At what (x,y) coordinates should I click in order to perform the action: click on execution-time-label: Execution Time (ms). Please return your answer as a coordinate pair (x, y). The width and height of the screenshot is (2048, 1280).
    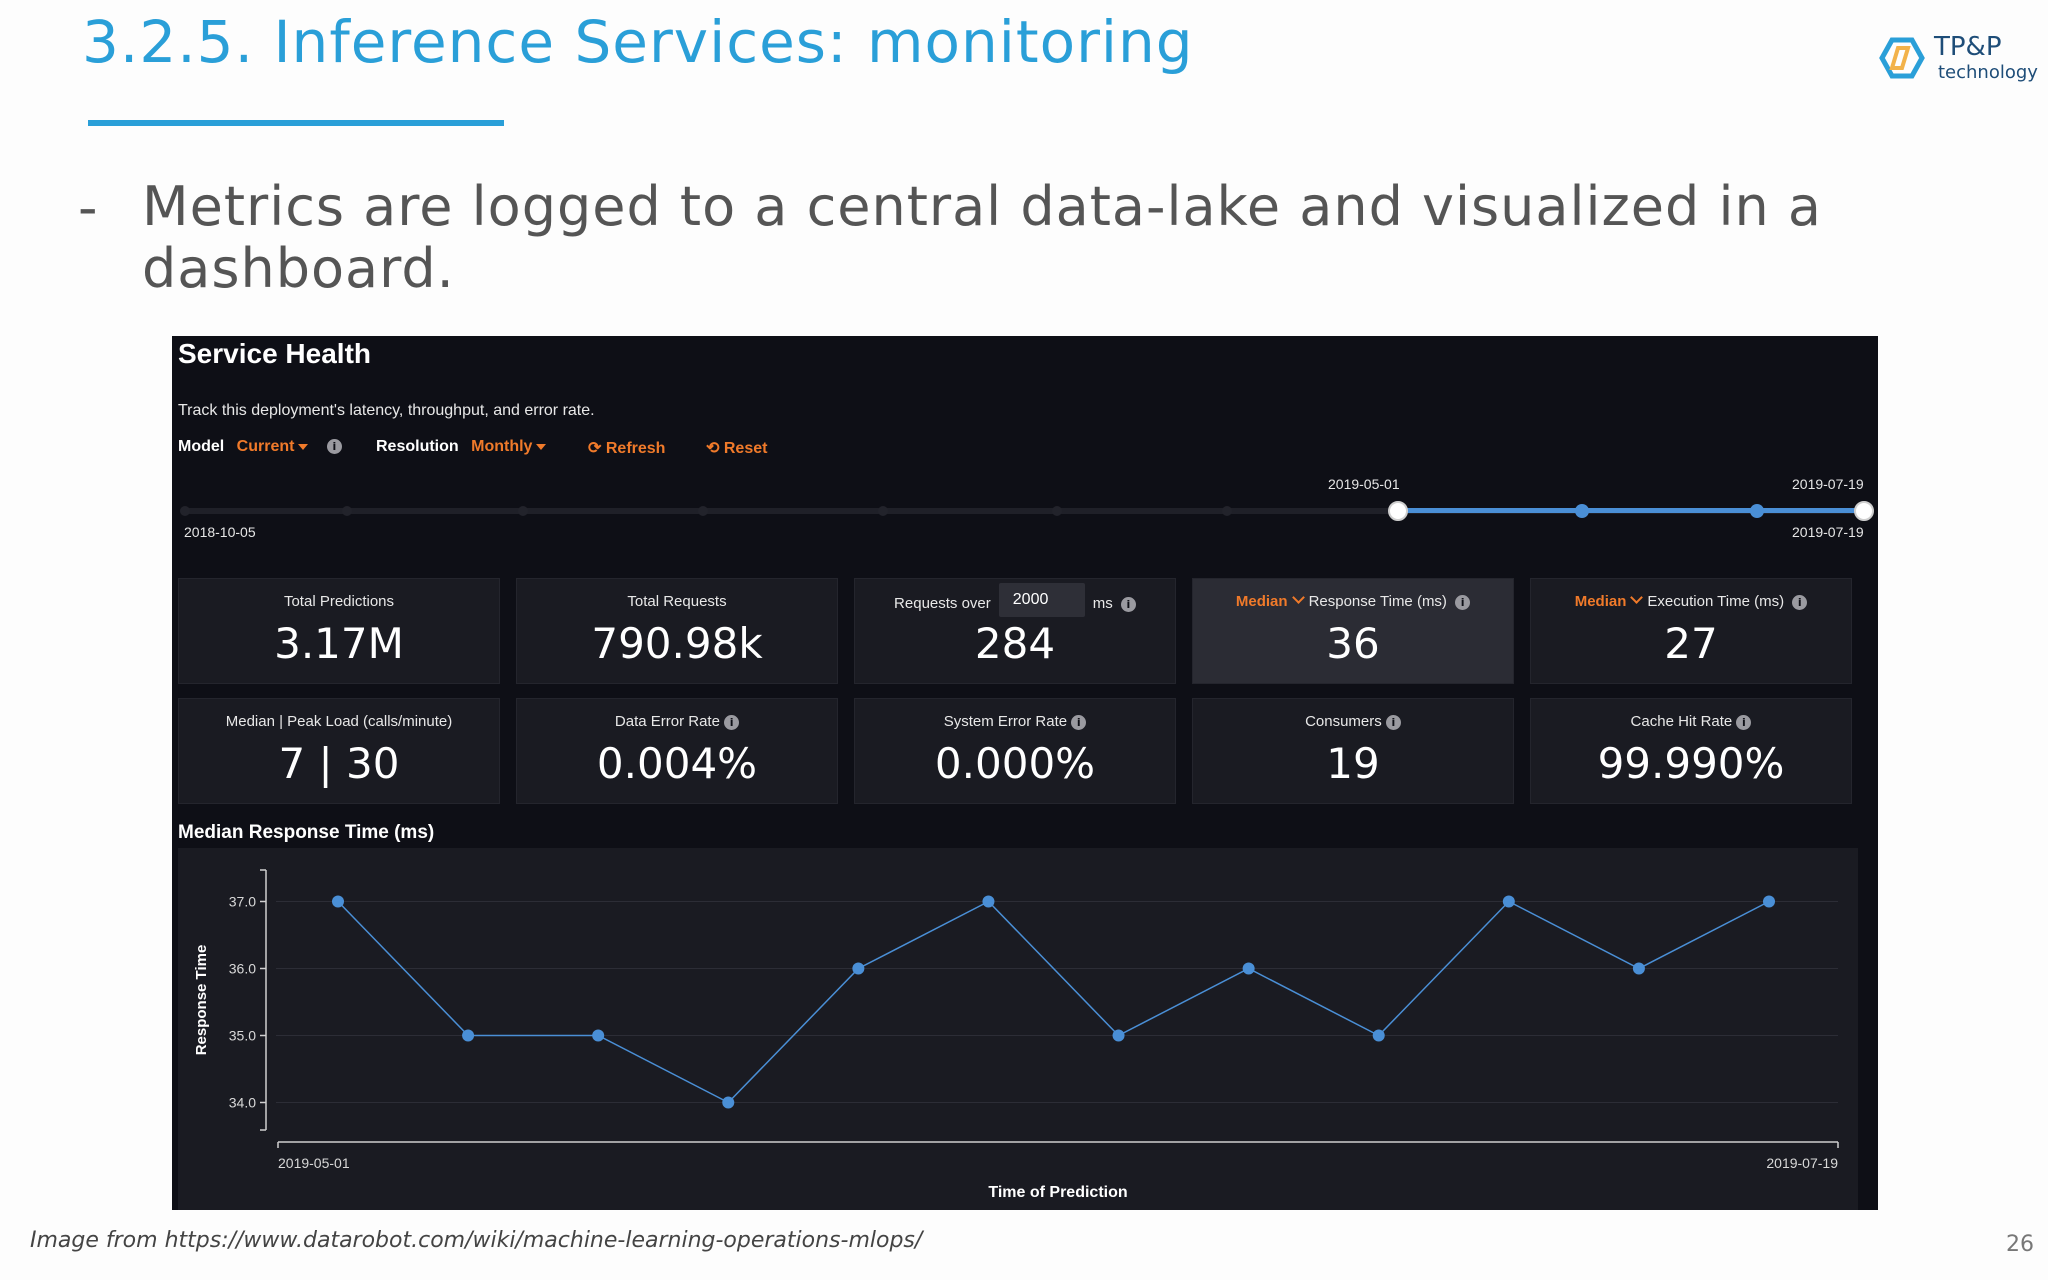
    Looking at the image, I should click on (1716, 601).